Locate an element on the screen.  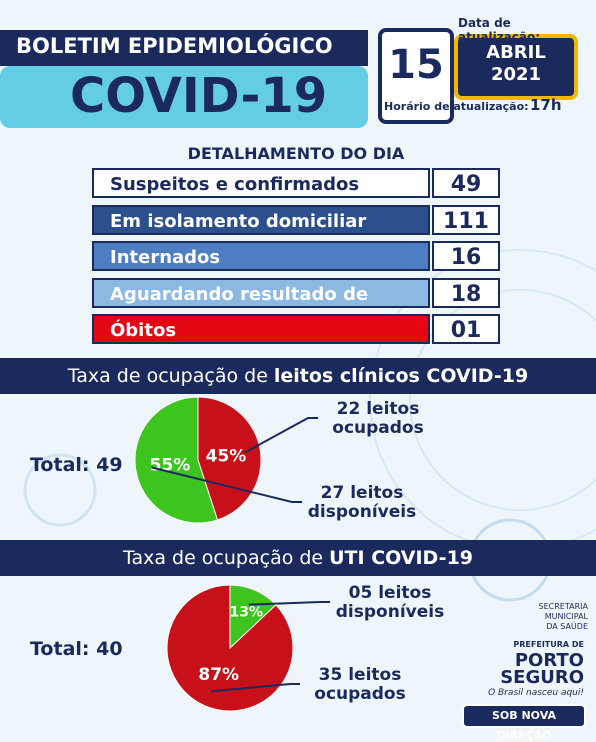
slice-label: 27 leitos disponíveis is located at coordinates (362, 502).